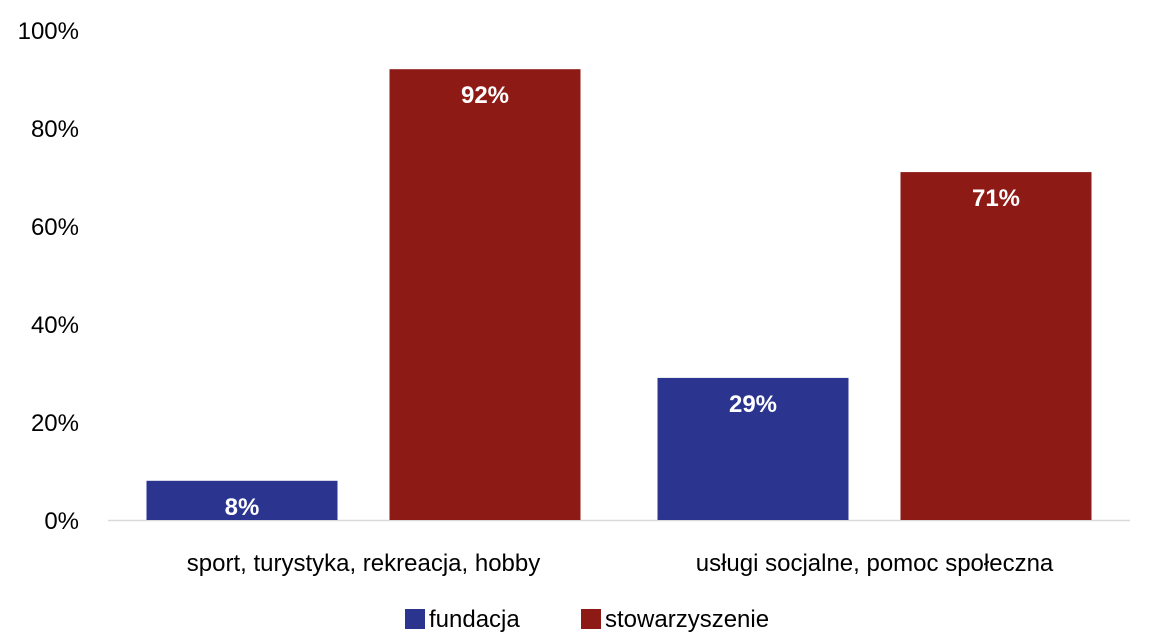 The image size is (1157, 637). Describe the element at coordinates (485, 95) in the screenshot. I see `data-label: 92%` at that location.